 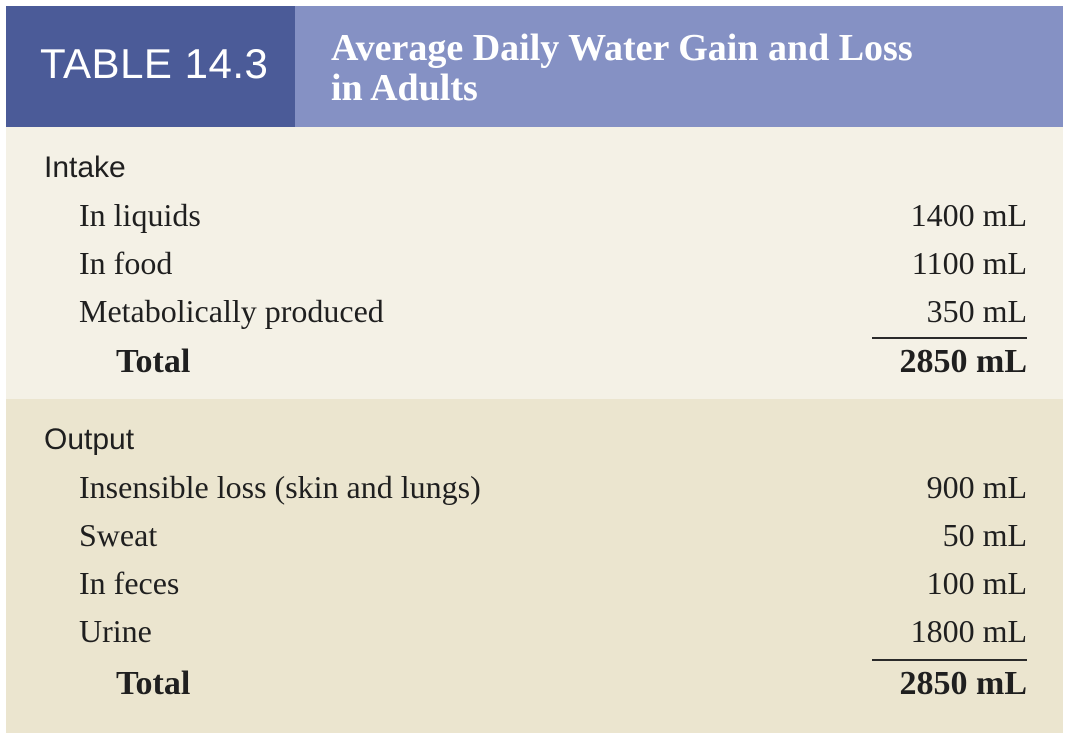 I want to click on intake-row-value: 350 mL, so click(x=976, y=311).